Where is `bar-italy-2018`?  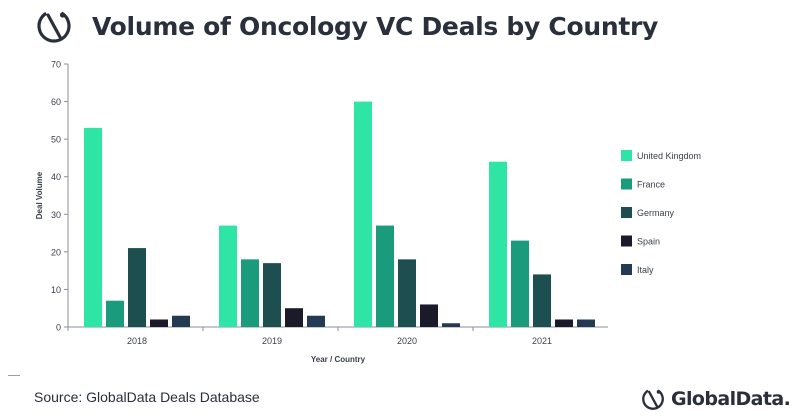 bar-italy-2018 is located at coordinates (181, 321).